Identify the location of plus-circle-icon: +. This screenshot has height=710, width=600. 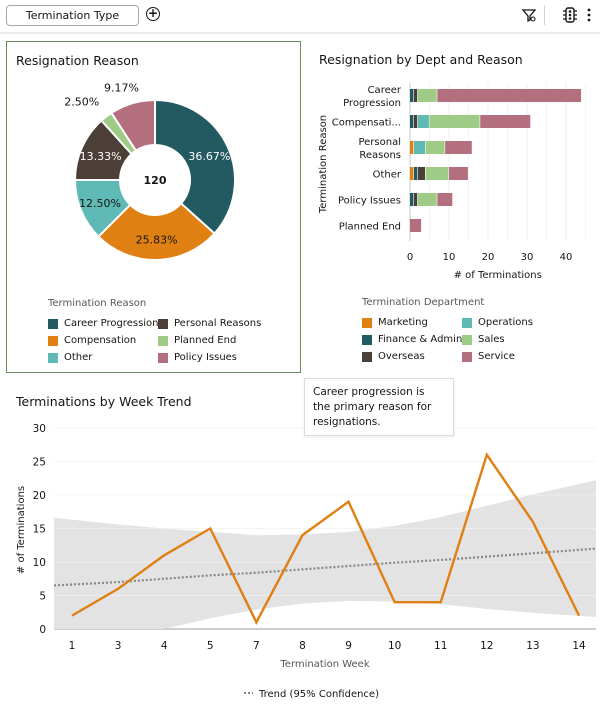
(153, 13).